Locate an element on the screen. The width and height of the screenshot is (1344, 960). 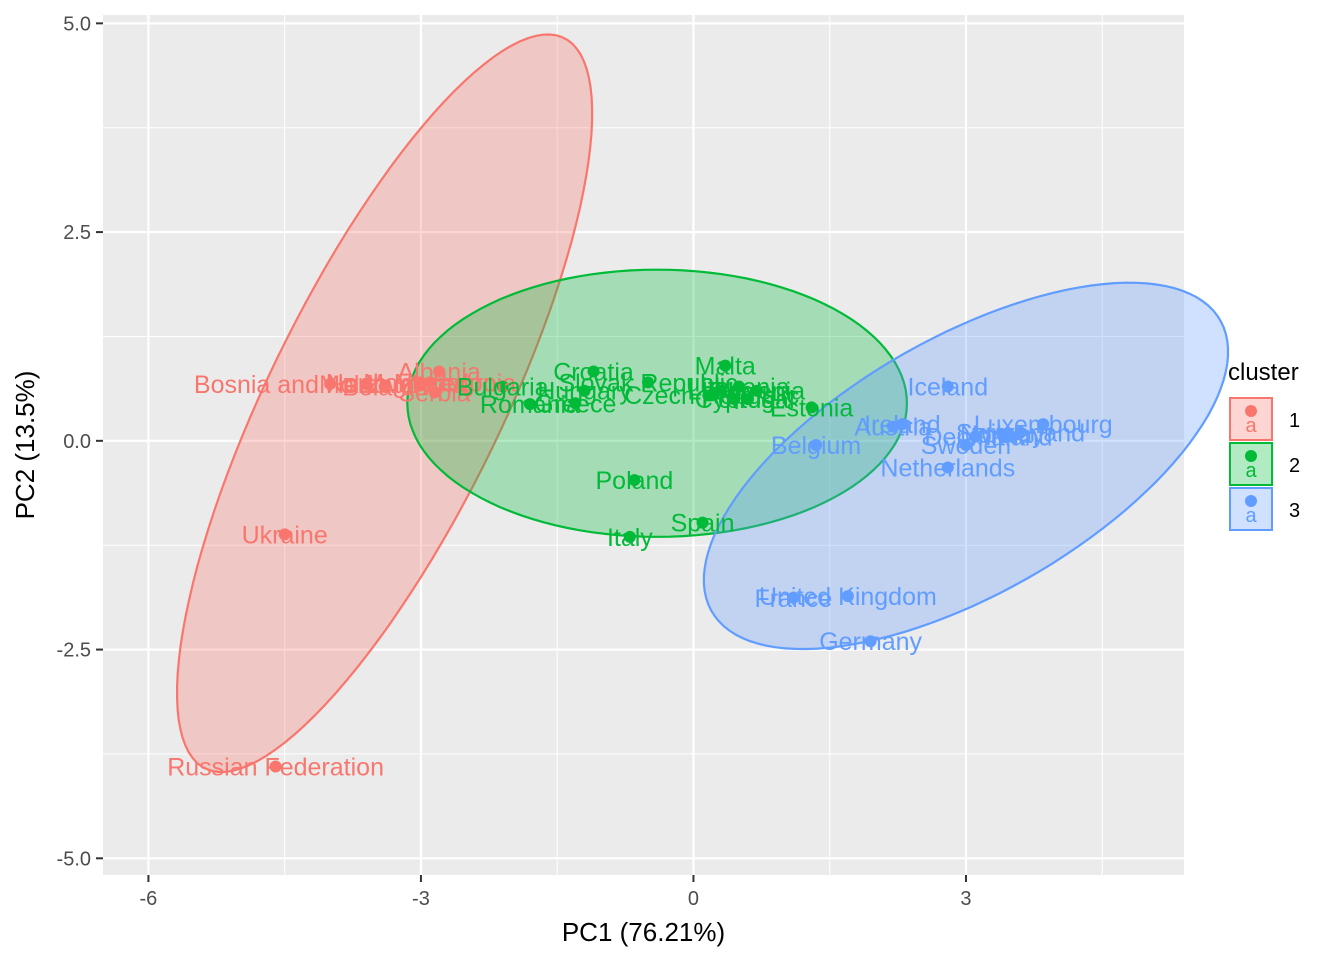
point-label: Belarus is located at coordinates (384, 388).